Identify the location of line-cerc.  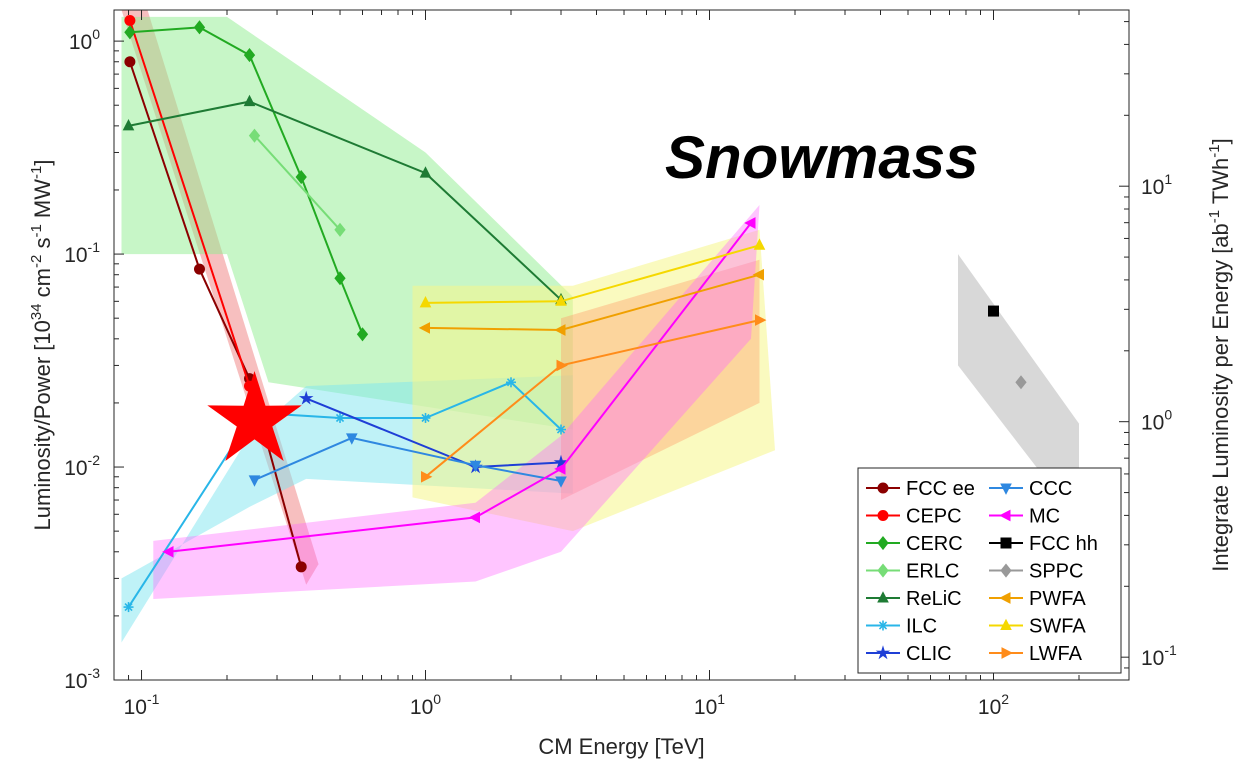
(246, 180).